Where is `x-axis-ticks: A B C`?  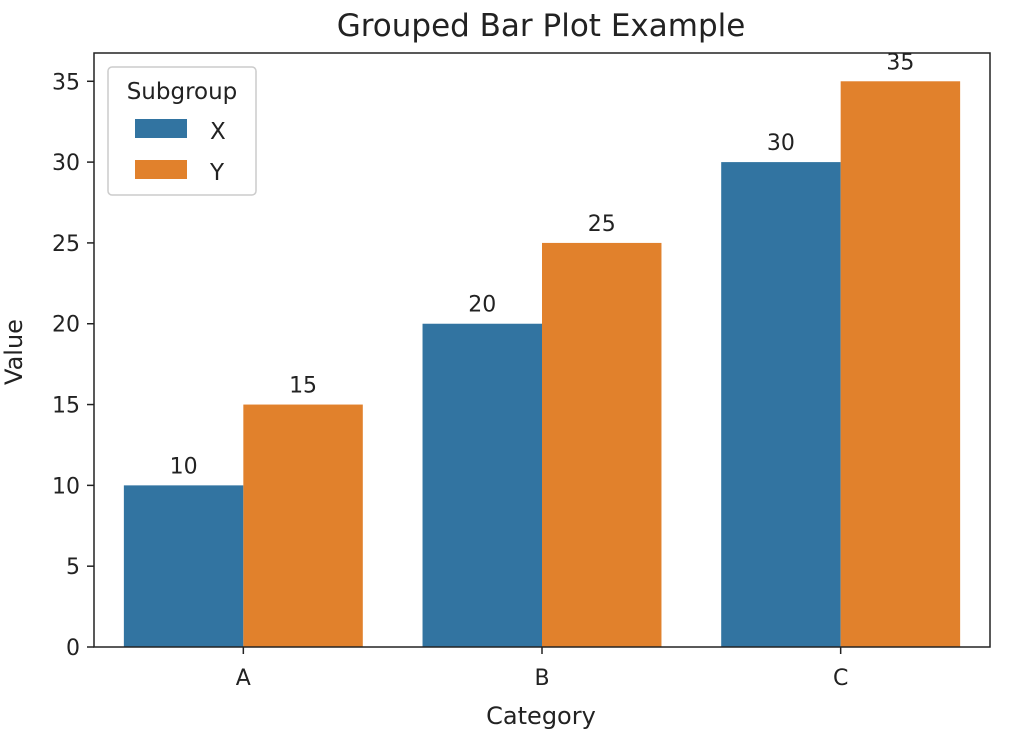 x-axis-ticks: A B C is located at coordinates (542, 669).